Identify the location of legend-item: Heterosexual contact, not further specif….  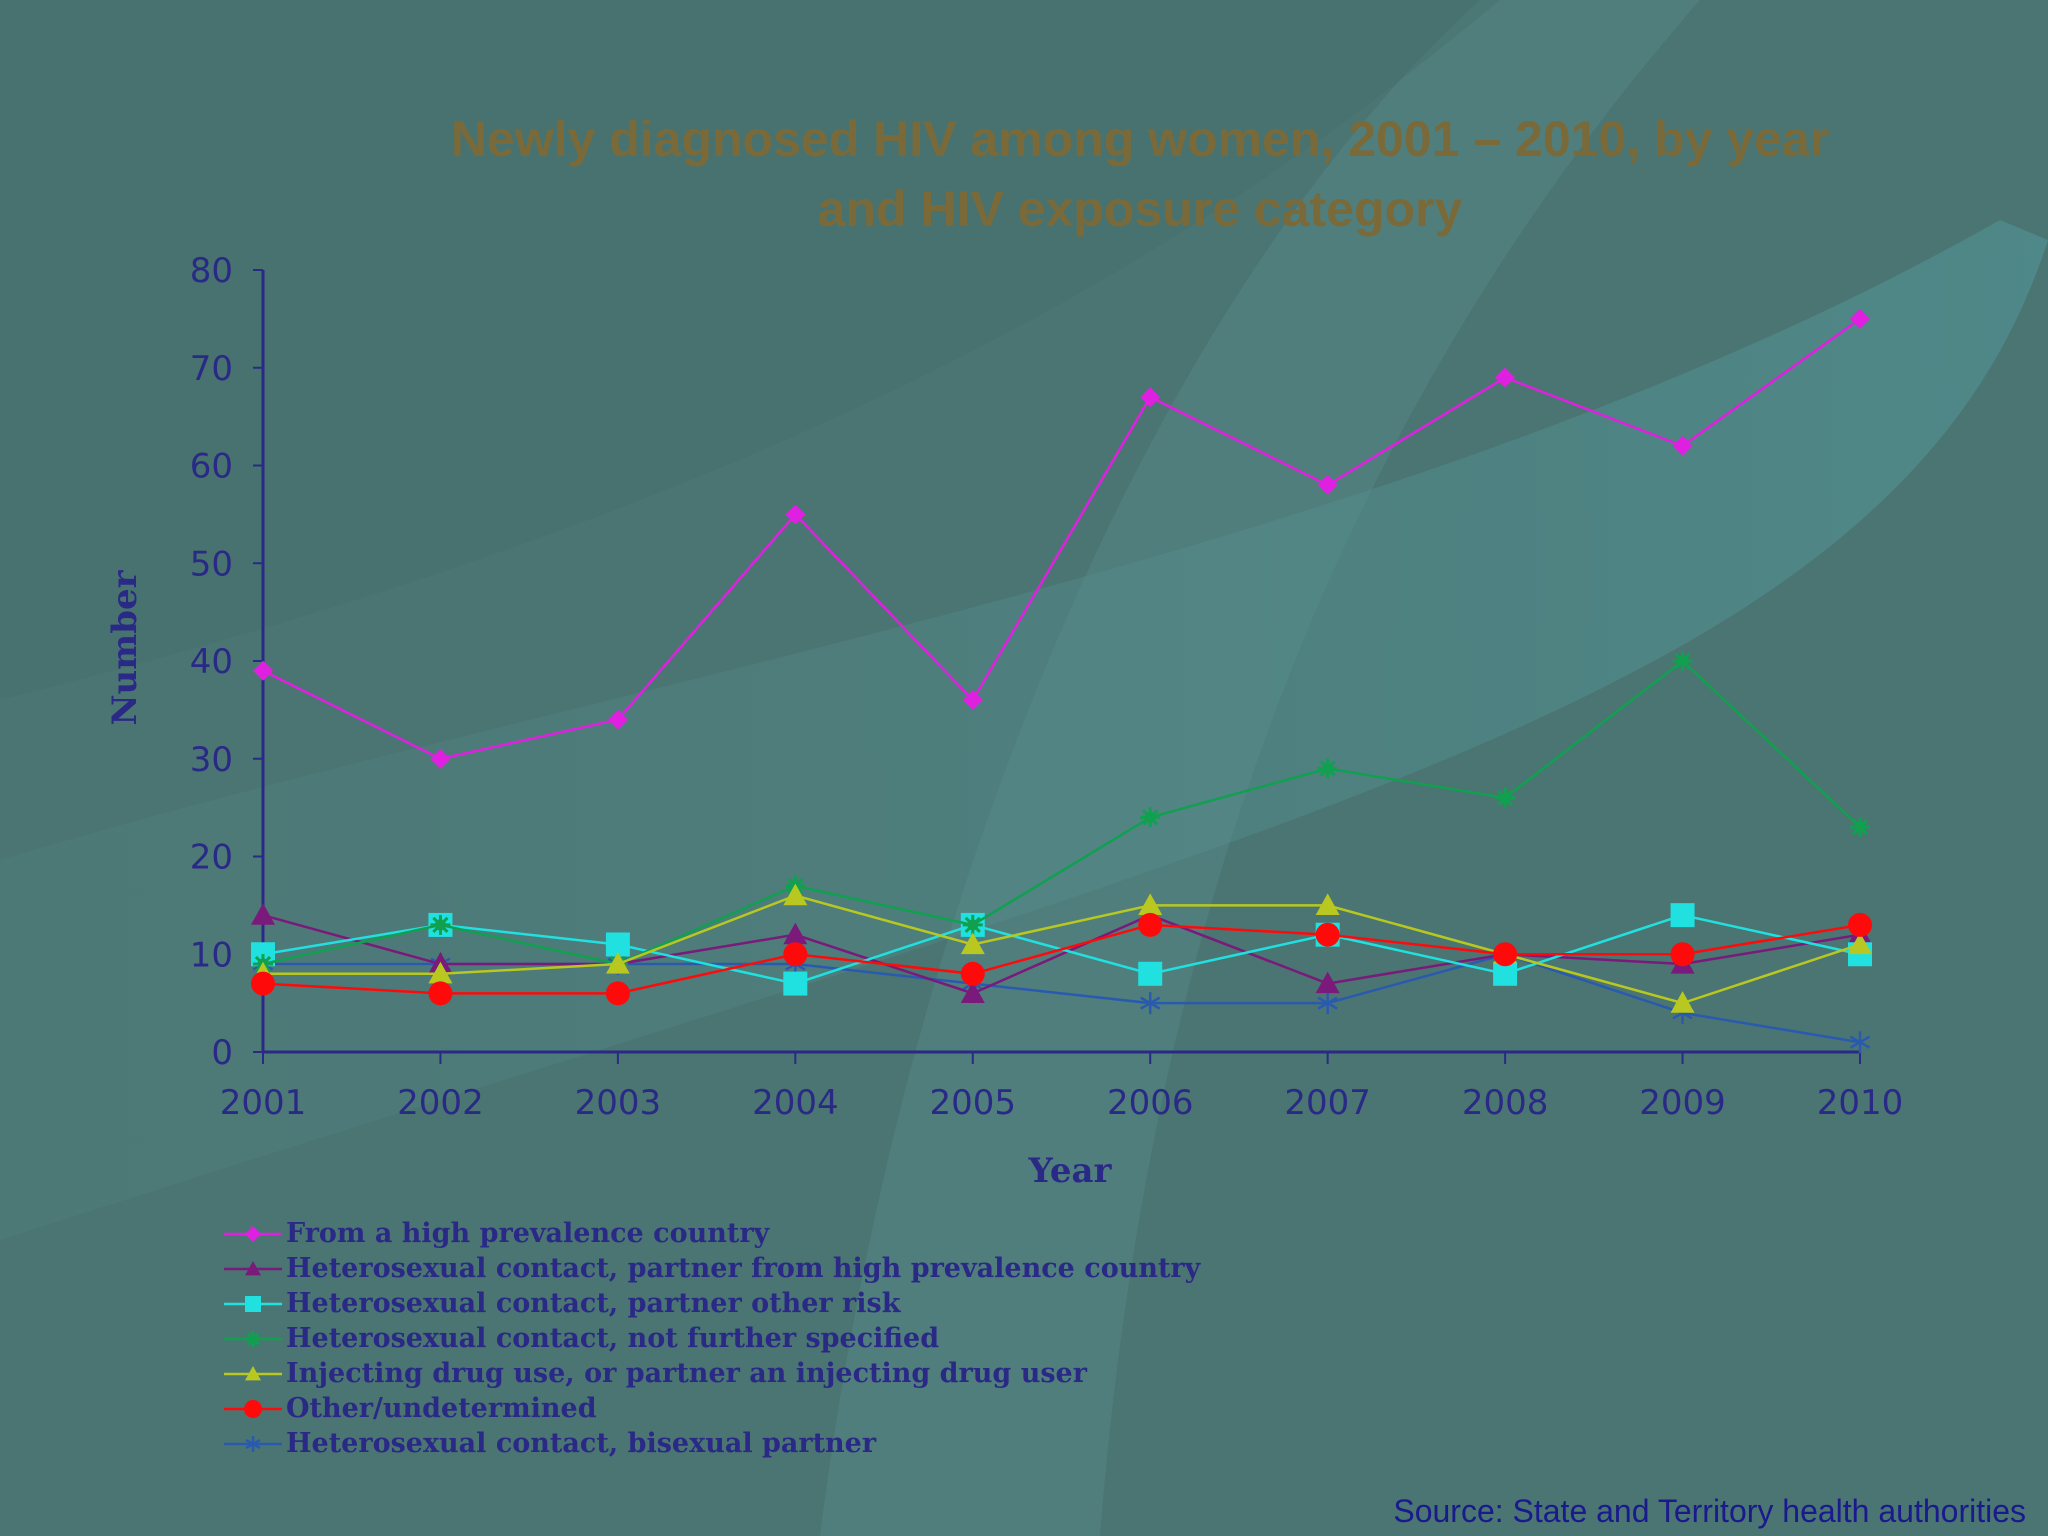
(711, 1338).